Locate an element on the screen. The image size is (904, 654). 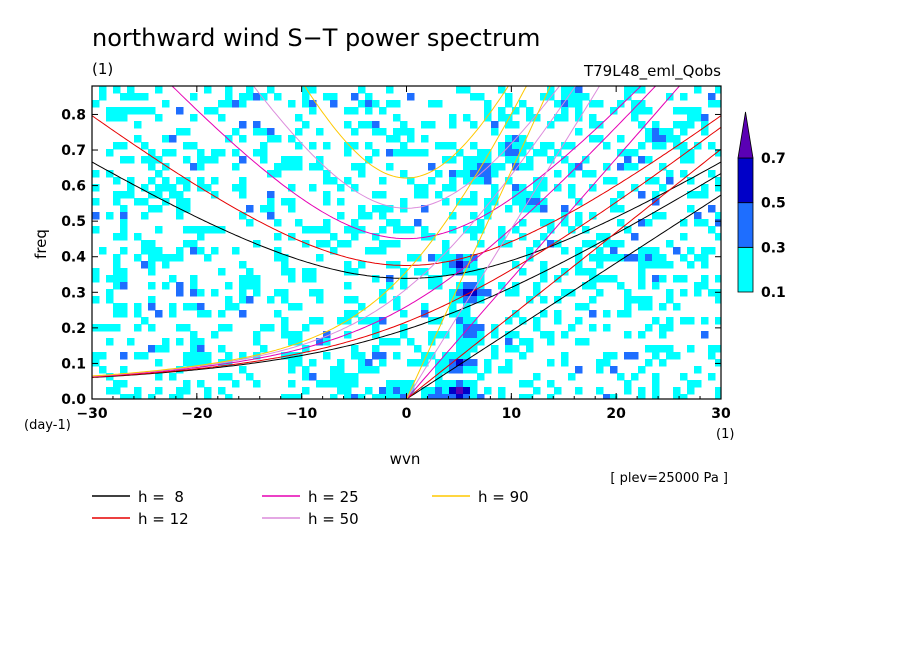
colorbar: 0.1 0.3 0.5 0.7 is located at coordinates (761, 206).